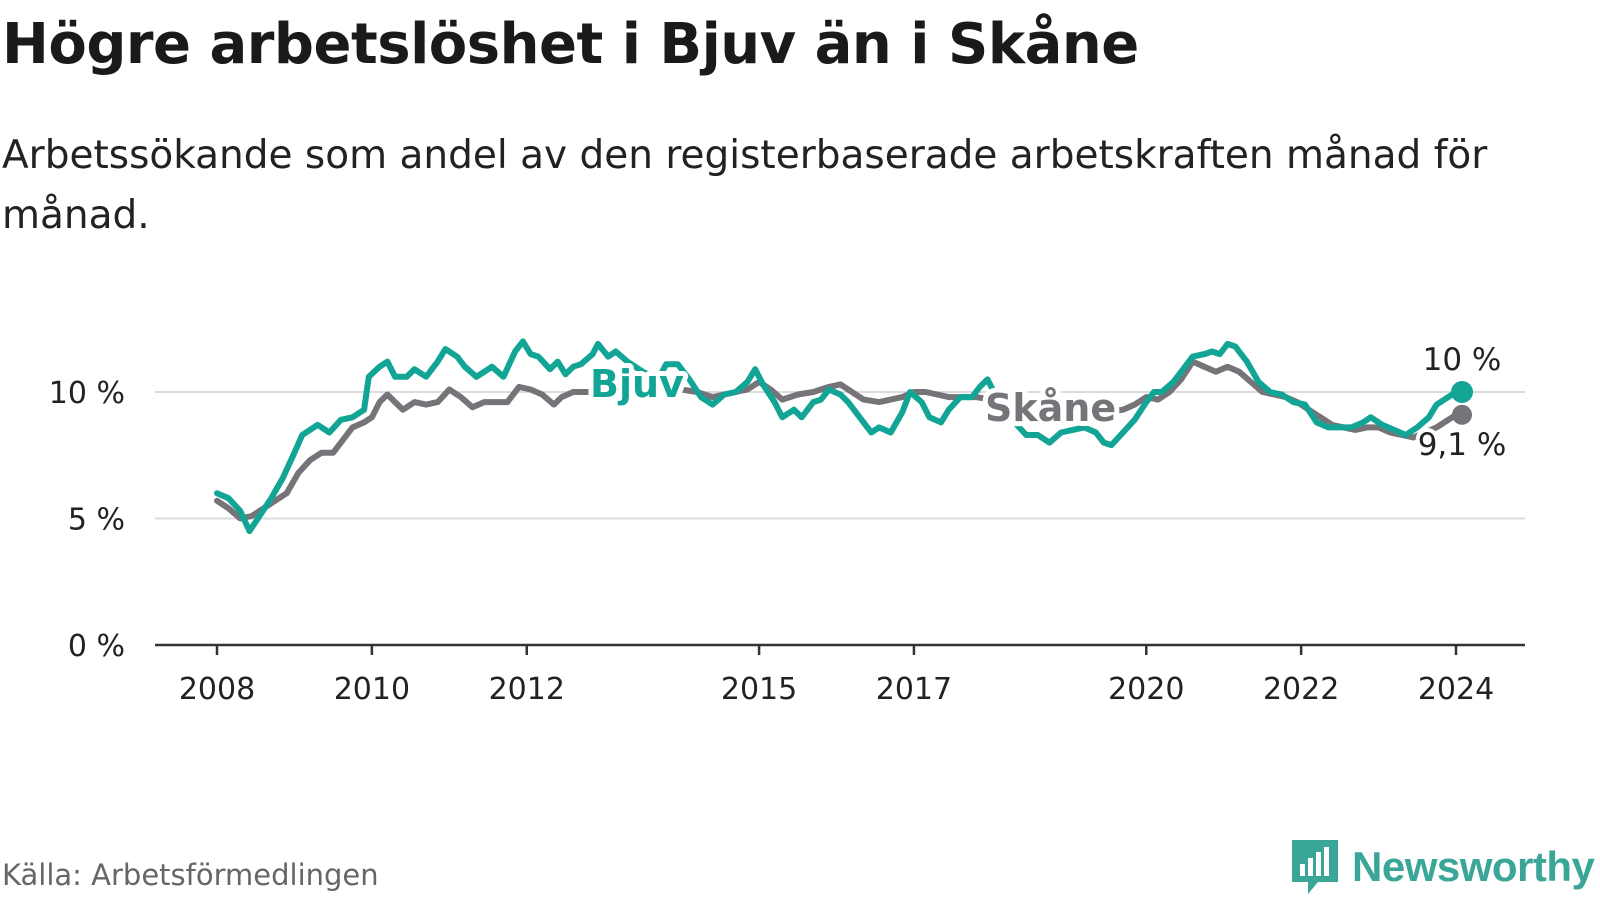  Describe the element at coordinates (372, 689) in the screenshot. I see `x-tick-label: 2010` at that location.